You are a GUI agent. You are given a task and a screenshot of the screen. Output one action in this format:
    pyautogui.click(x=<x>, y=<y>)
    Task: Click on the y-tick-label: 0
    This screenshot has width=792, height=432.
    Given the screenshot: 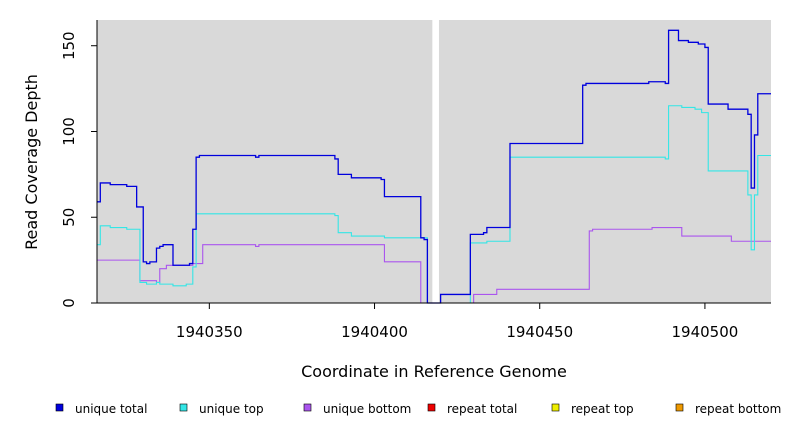 What is the action you would take?
    pyautogui.click(x=69, y=303)
    